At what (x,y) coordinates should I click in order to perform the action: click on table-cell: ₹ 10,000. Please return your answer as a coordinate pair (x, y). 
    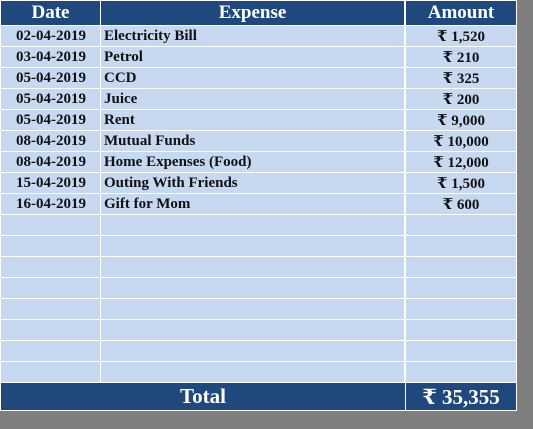
    Looking at the image, I should click on (461, 141).